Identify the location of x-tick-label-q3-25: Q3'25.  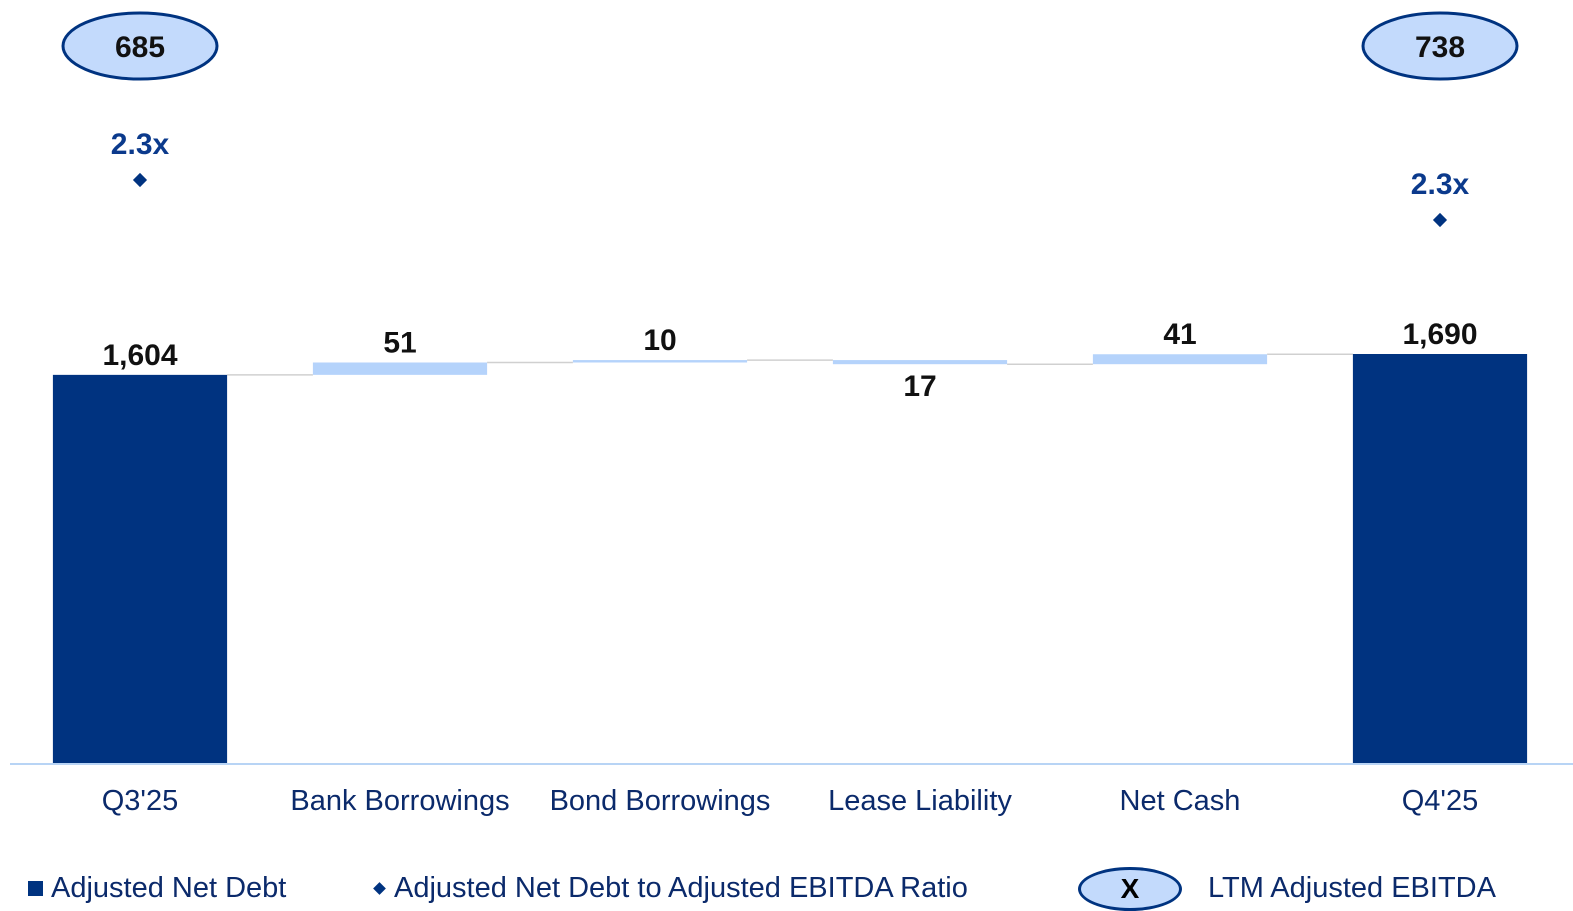
(140, 801).